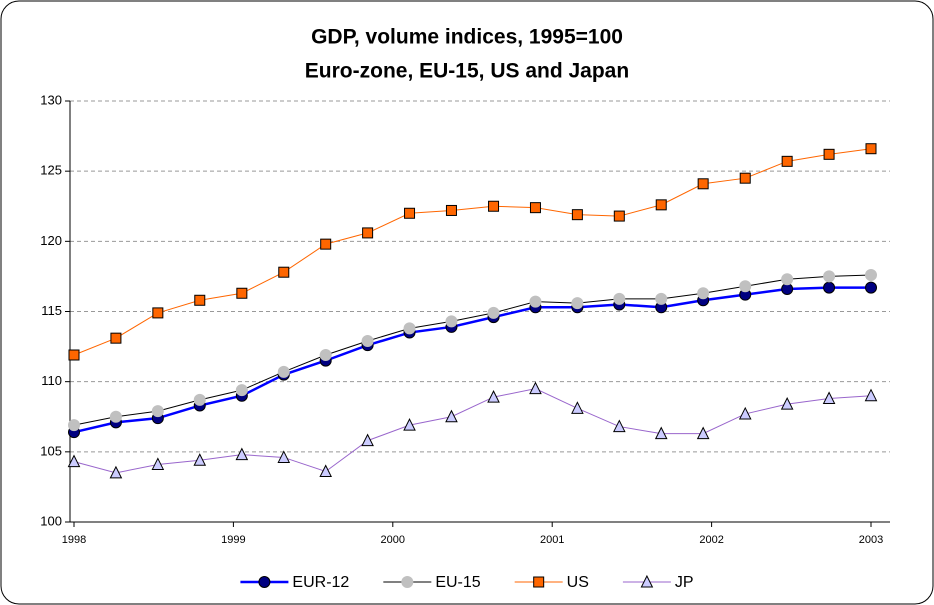 This screenshot has height=605, width=934. Describe the element at coordinates (51, 450) in the screenshot. I see `y-tick-label: 105` at that location.